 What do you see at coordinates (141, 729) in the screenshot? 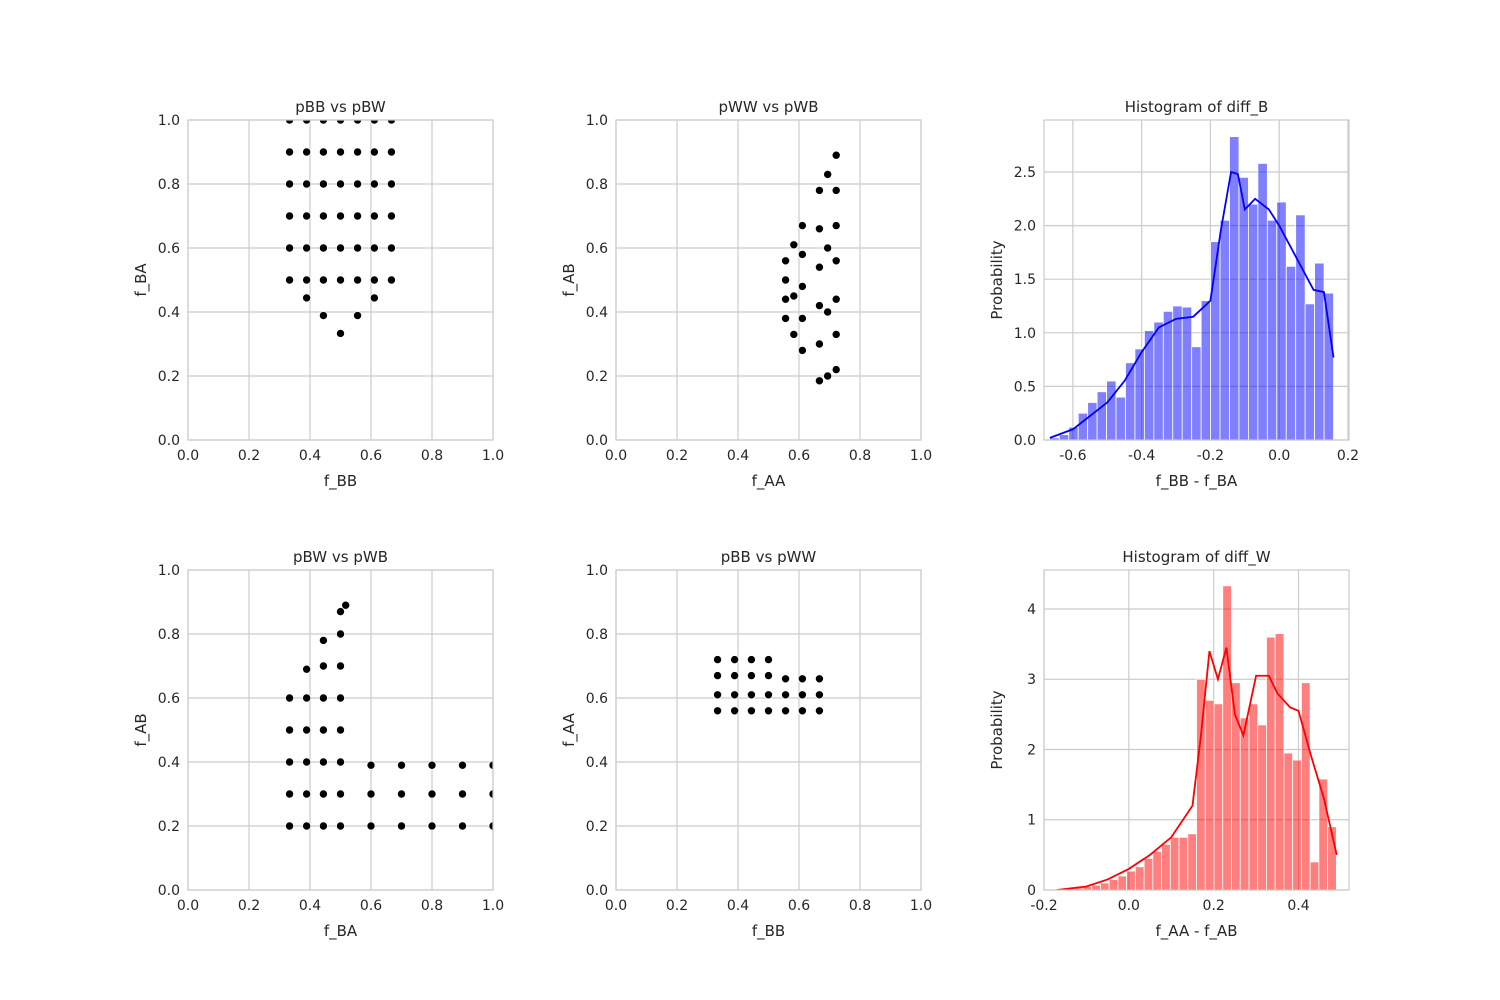
I see `y-axis-label: f_AB` at bounding box center [141, 729].